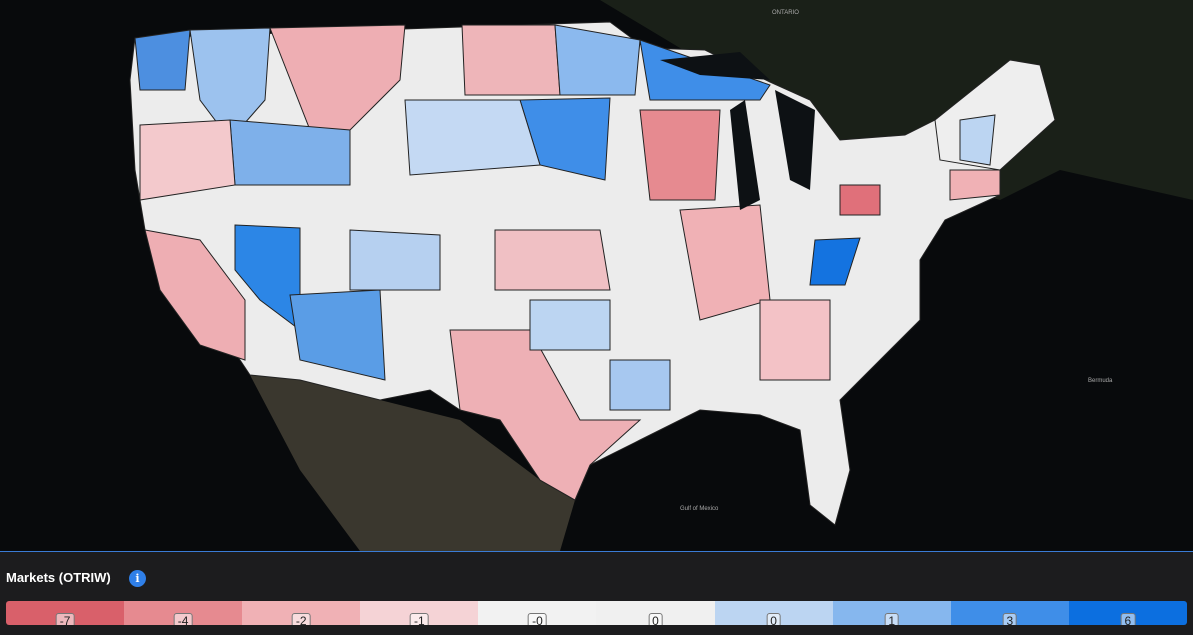 The width and height of the screenshot is (1193, 635). What do you see at coordinates (596, 593) in the screenshot?
I see `legend: Markets (OTRIW) i -7 -4 -2 -1 -0 0 0 1 3 6` at bounding box center [596, 593].